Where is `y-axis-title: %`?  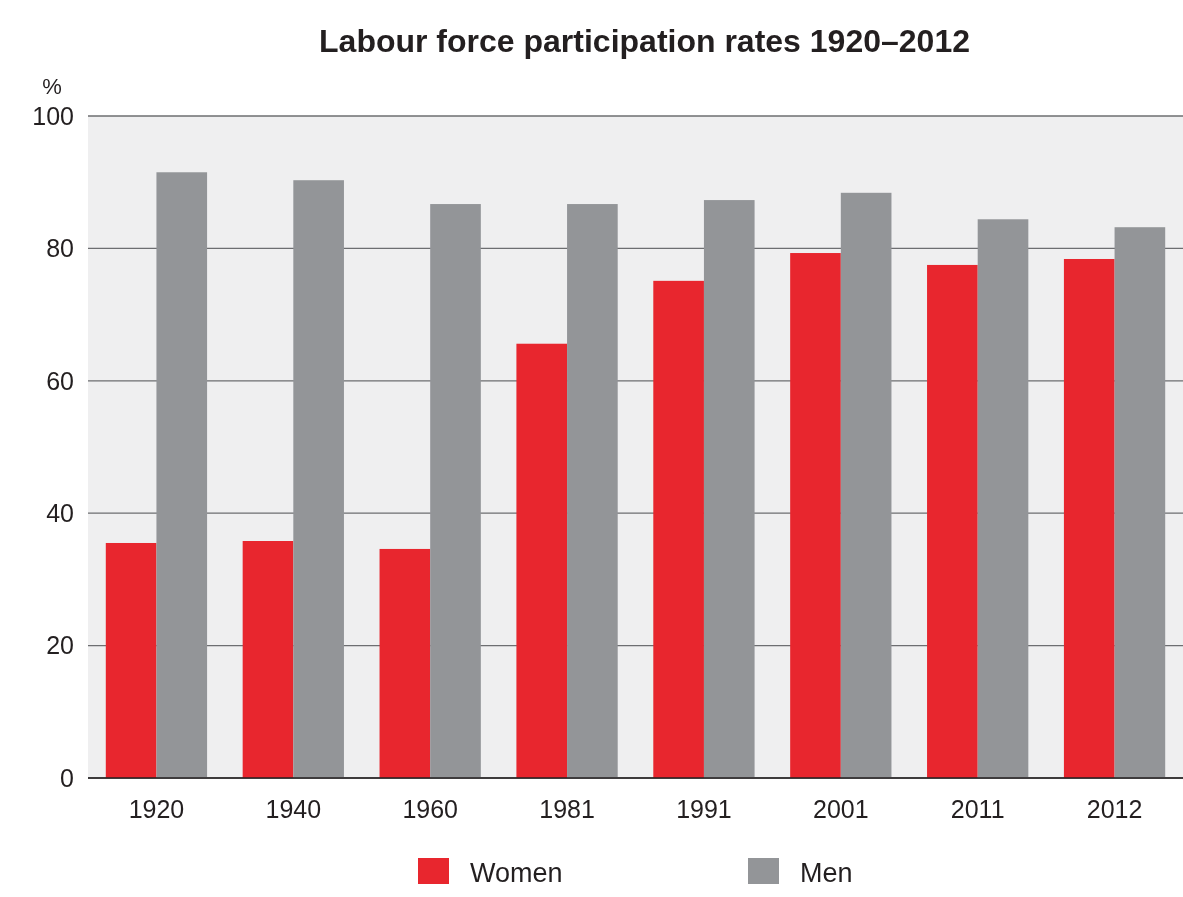 y-axis-title: % is located at coordinates (52, 86).